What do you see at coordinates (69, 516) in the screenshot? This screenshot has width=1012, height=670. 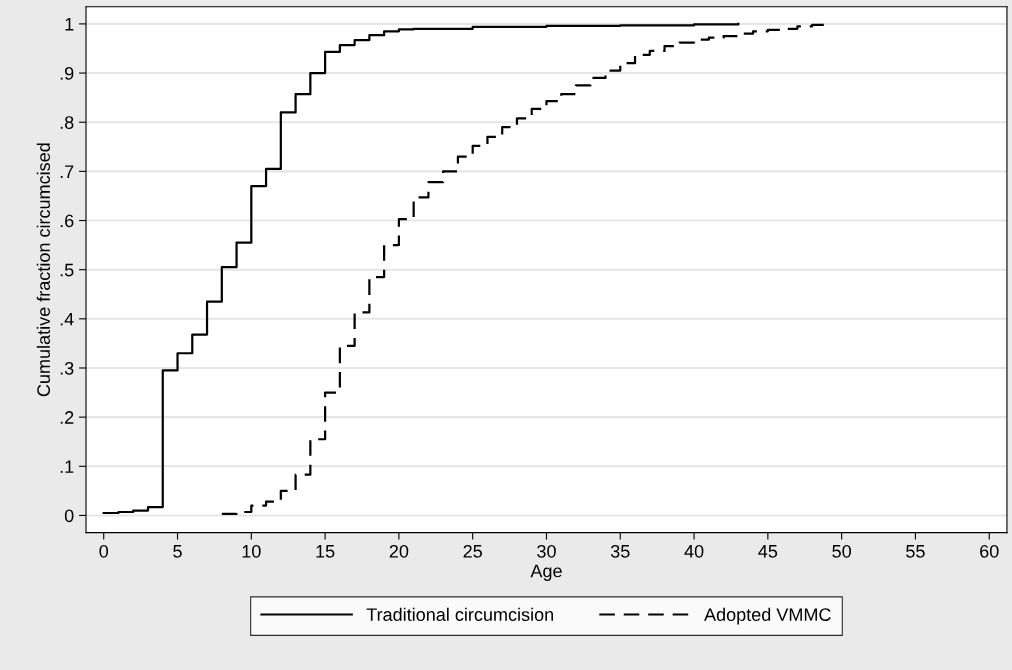 I see `y-tick-label: 0` at bounding box center [69, 516].